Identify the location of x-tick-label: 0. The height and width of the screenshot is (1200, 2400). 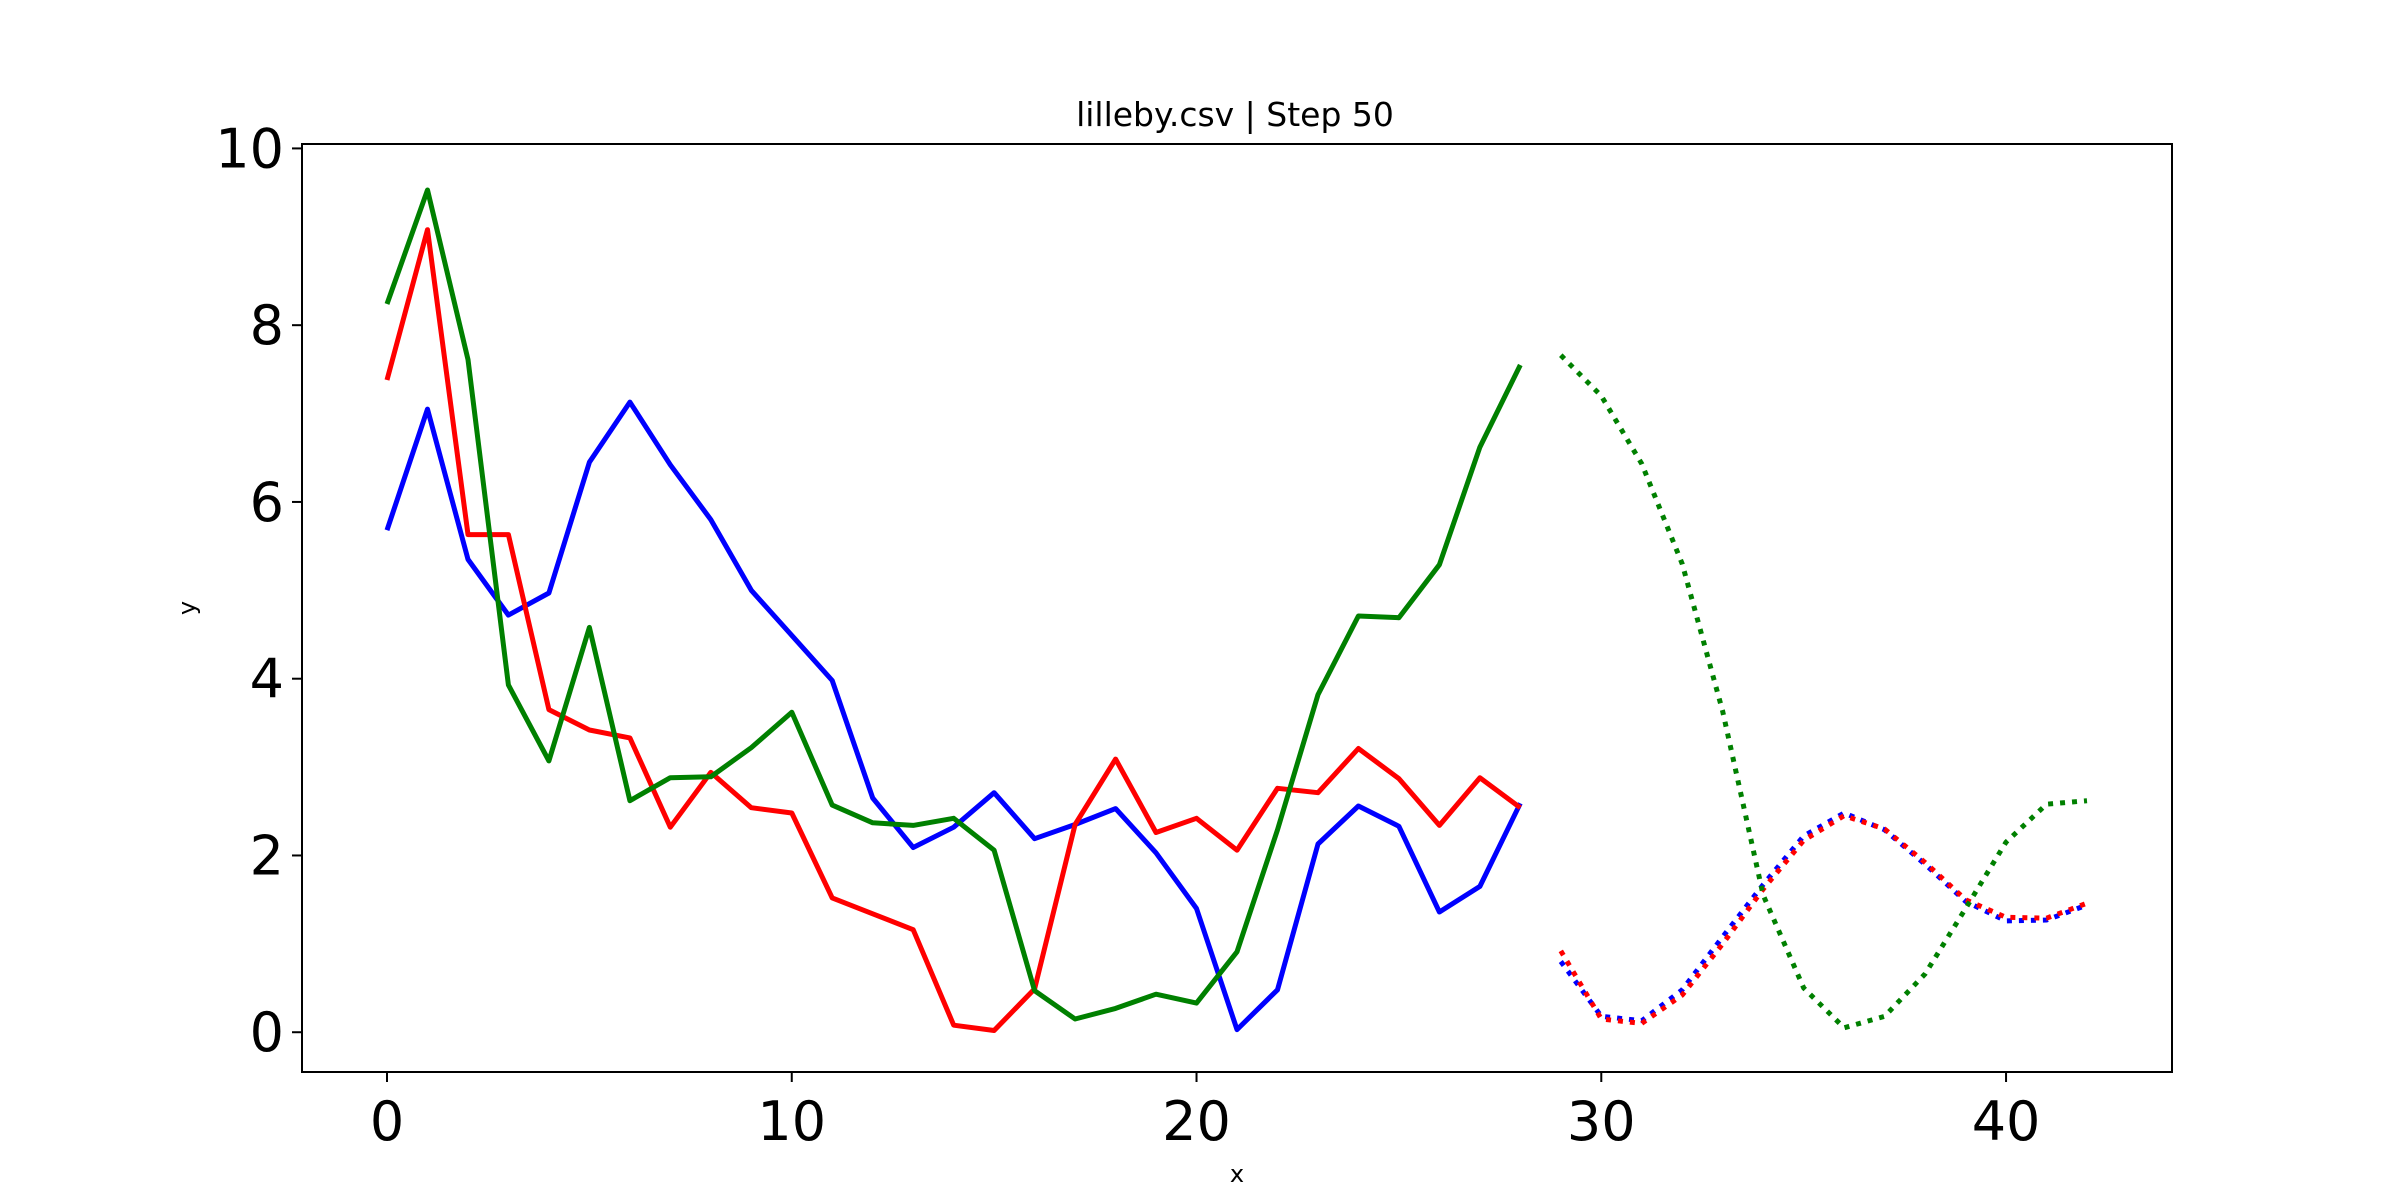
(387, 1121).